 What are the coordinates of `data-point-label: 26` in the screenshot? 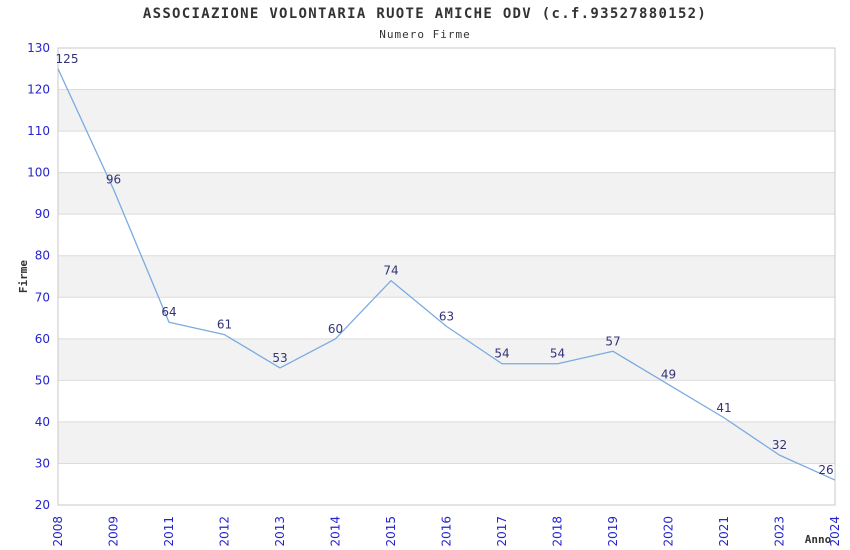 It's located at (825, 470).